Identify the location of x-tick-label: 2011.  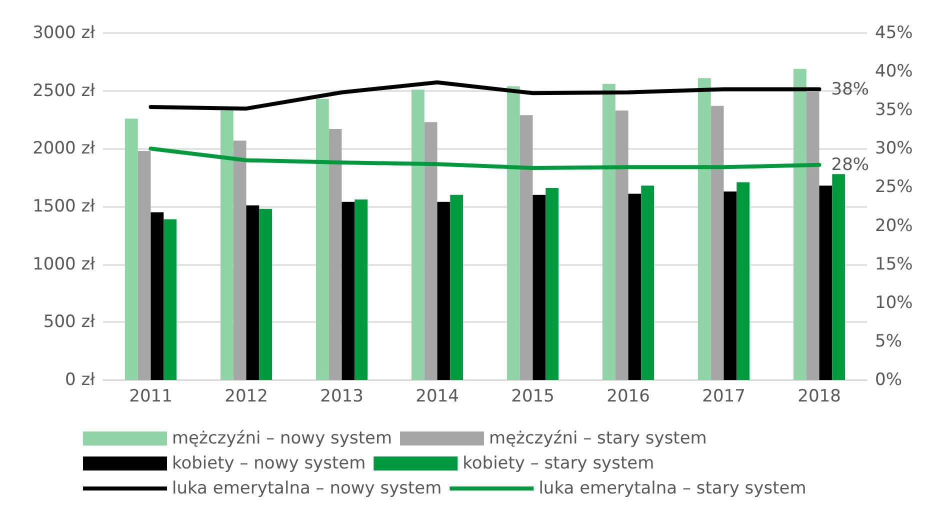
(150, 396).